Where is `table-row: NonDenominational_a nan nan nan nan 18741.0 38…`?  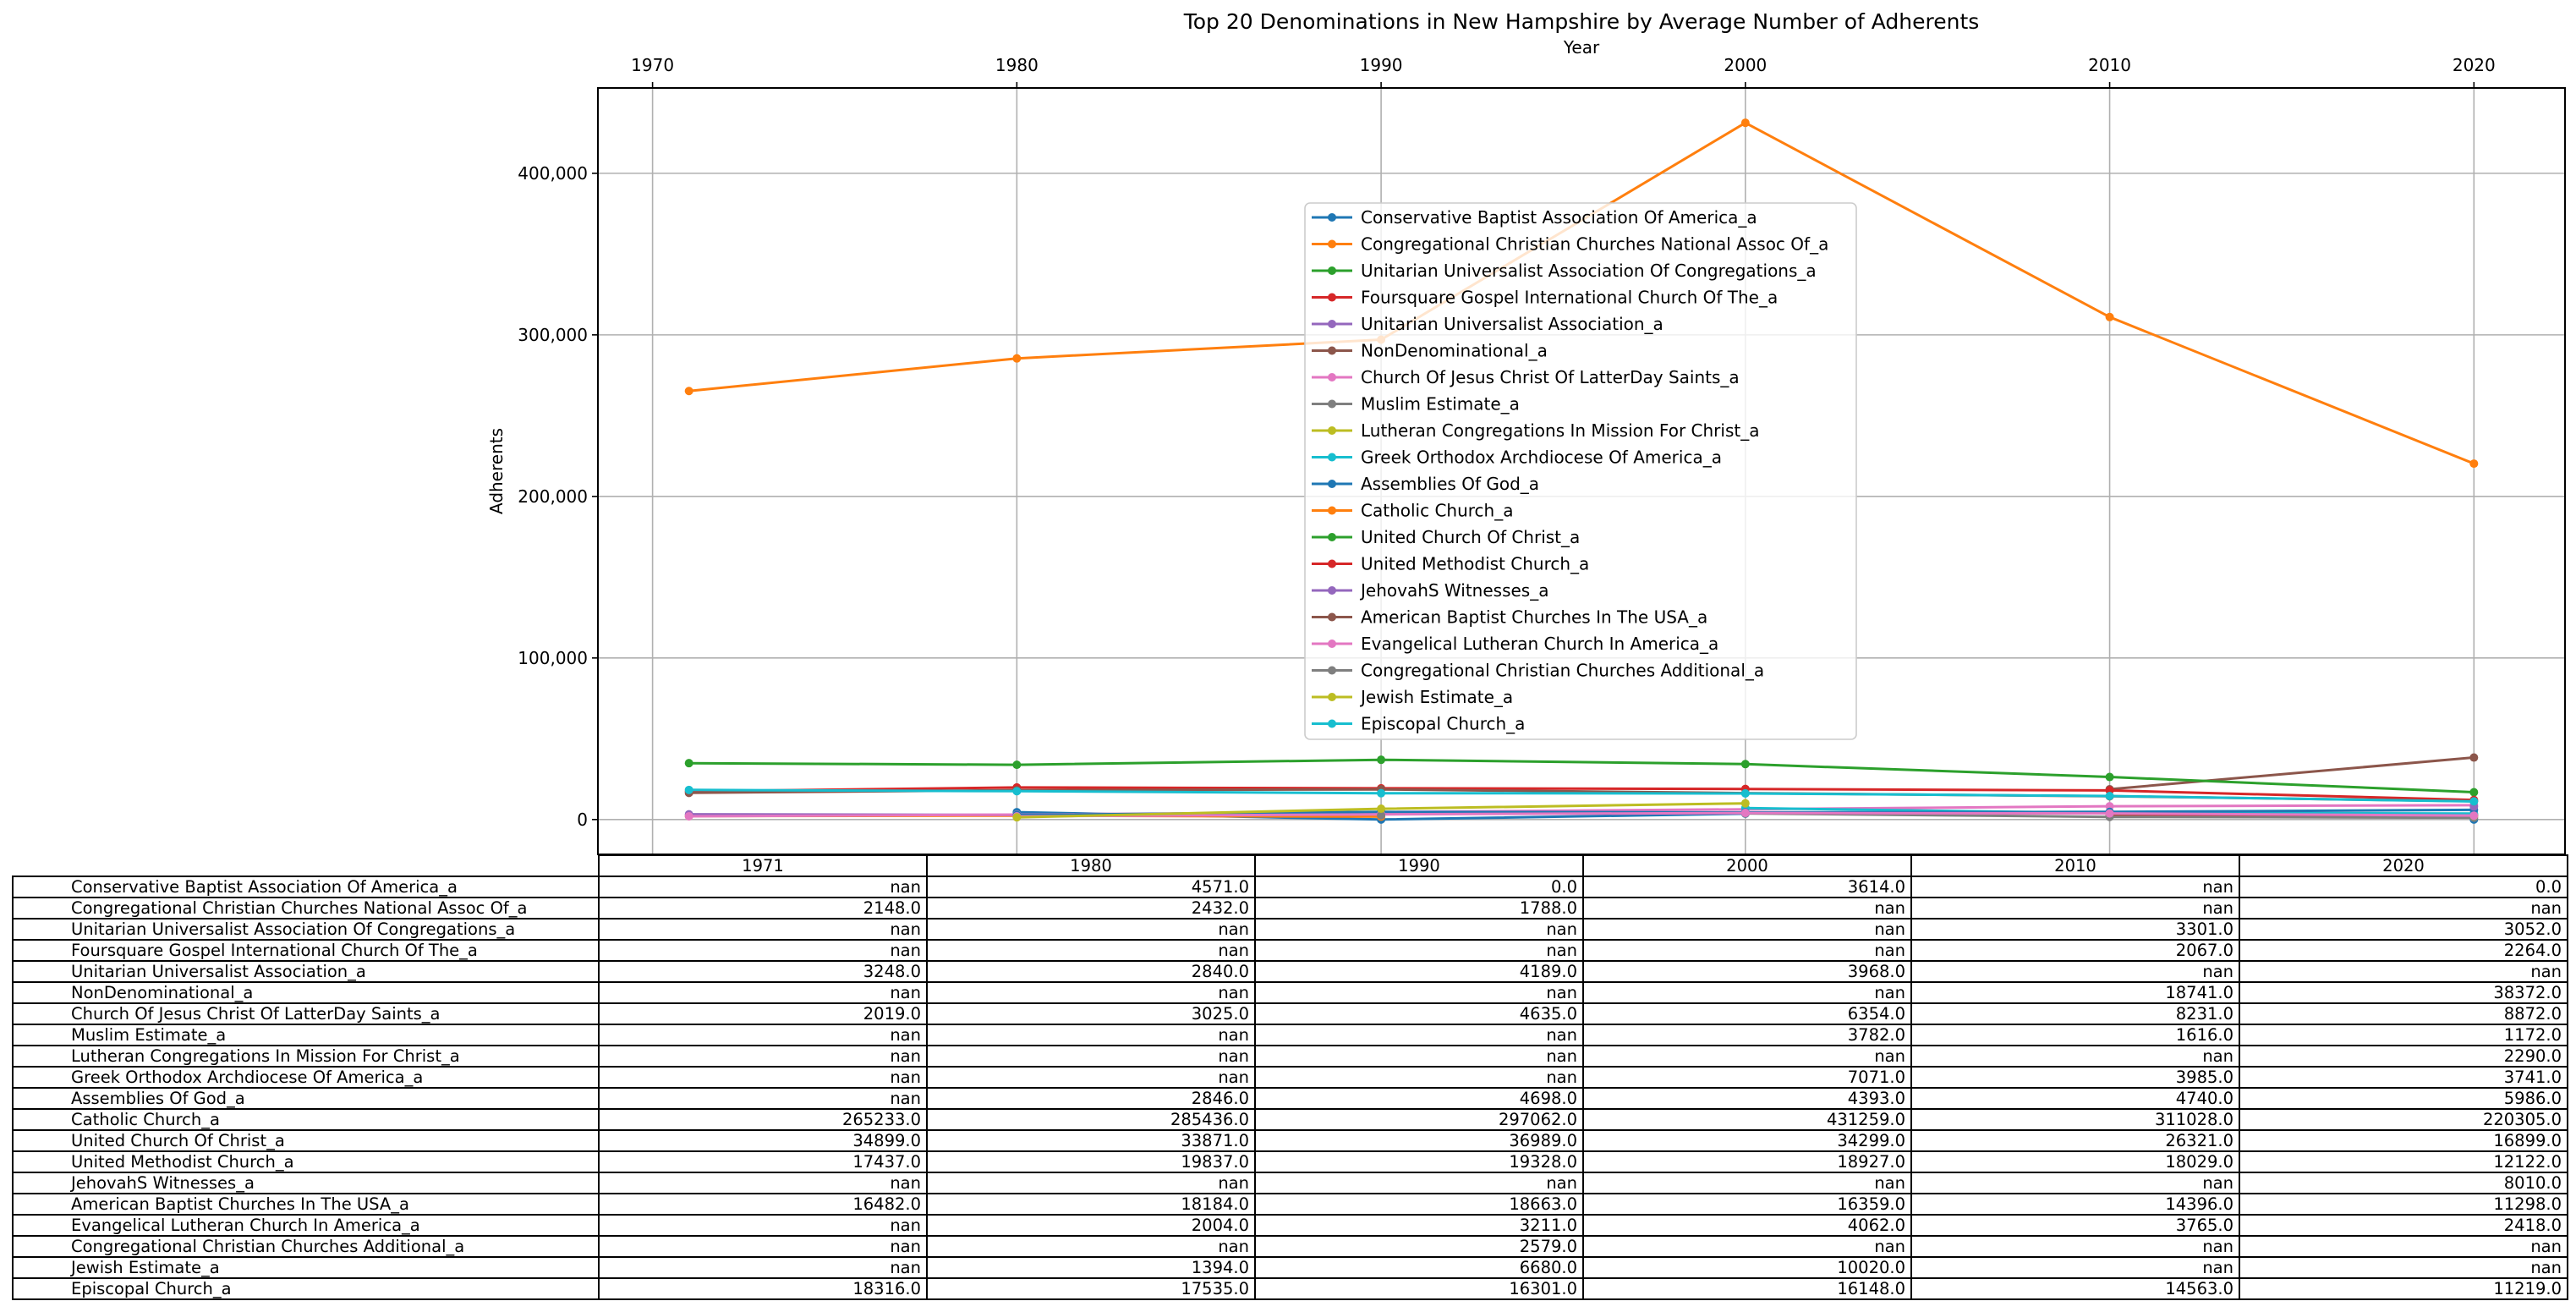
table-row: NonDenominational_a nan nan nan nan 18741.0 38… is located at coordinates (1290, 993).